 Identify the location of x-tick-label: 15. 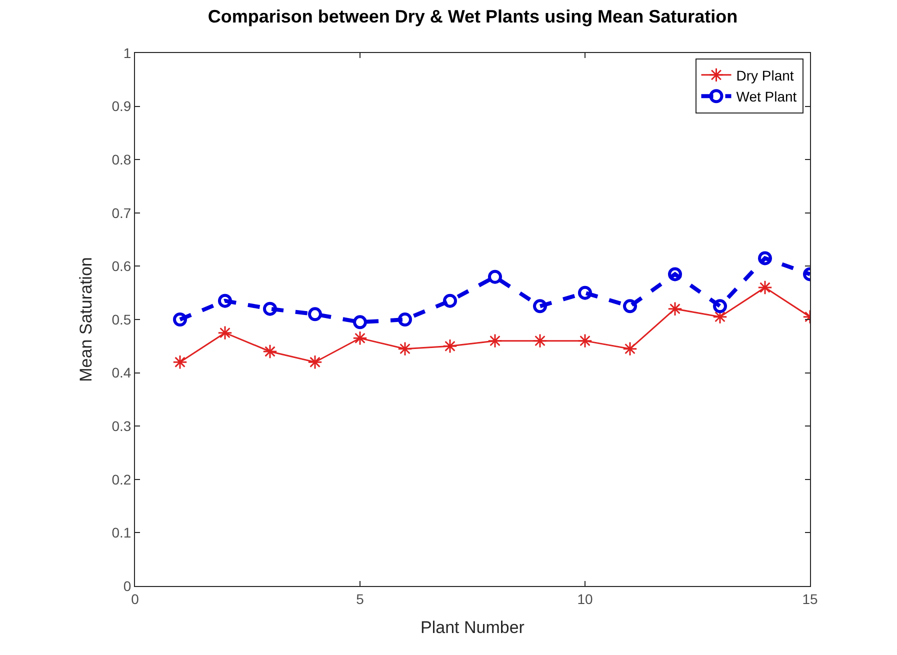
(810, 598).